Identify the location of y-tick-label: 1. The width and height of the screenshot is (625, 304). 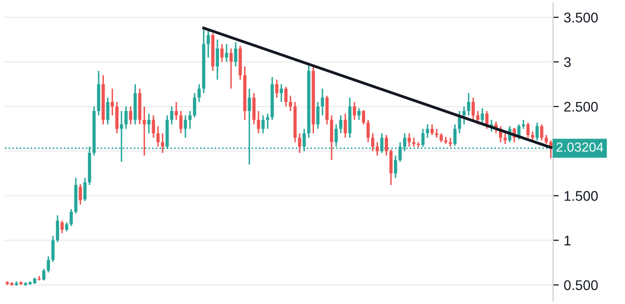
(567, 241).